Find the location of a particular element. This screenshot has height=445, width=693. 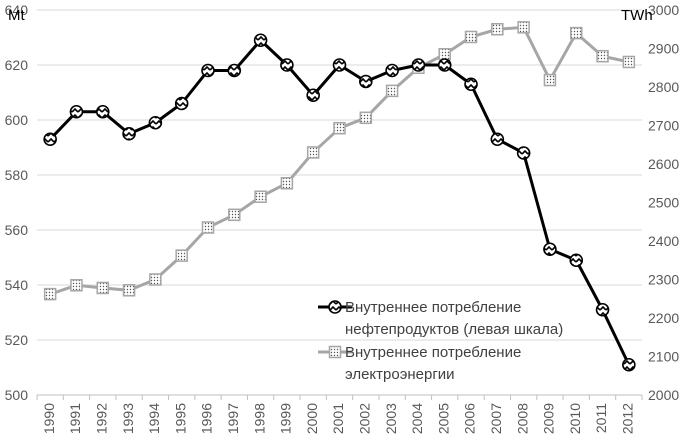

x-tick-label: 1996 is located at coordinates (207, 418).